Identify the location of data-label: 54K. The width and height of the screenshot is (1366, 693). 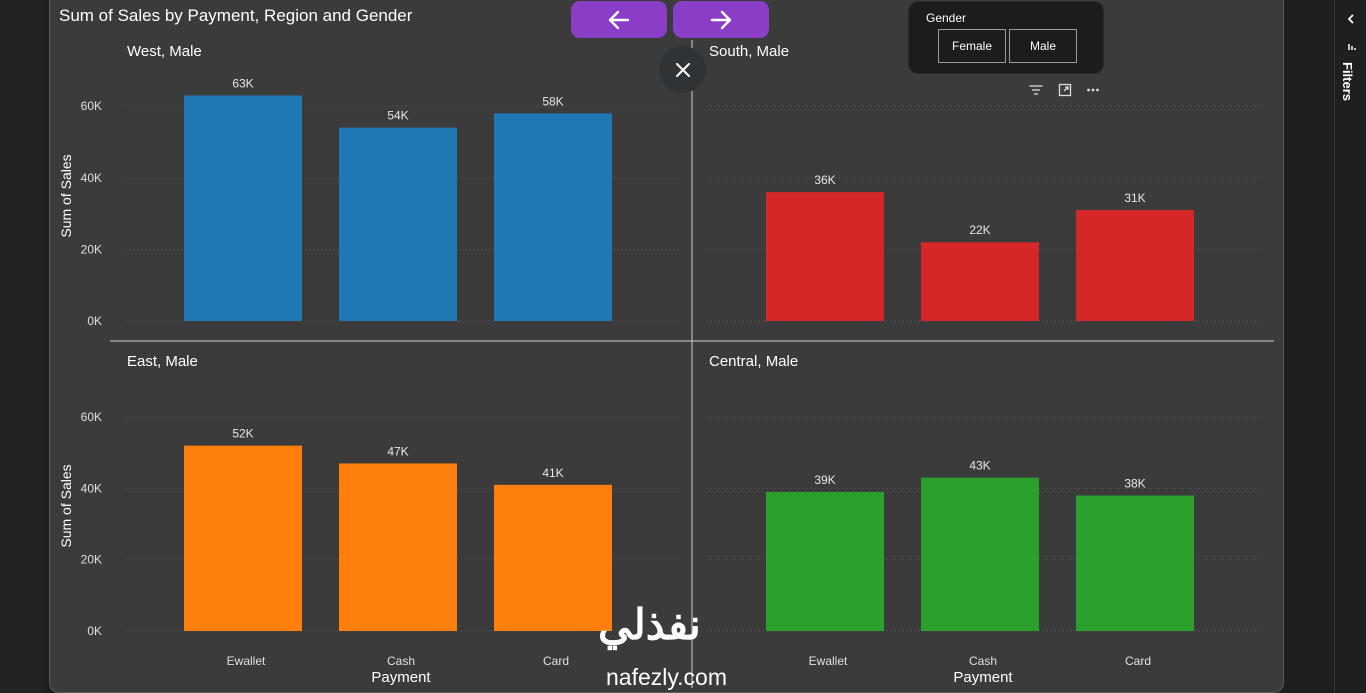
(397, 116).